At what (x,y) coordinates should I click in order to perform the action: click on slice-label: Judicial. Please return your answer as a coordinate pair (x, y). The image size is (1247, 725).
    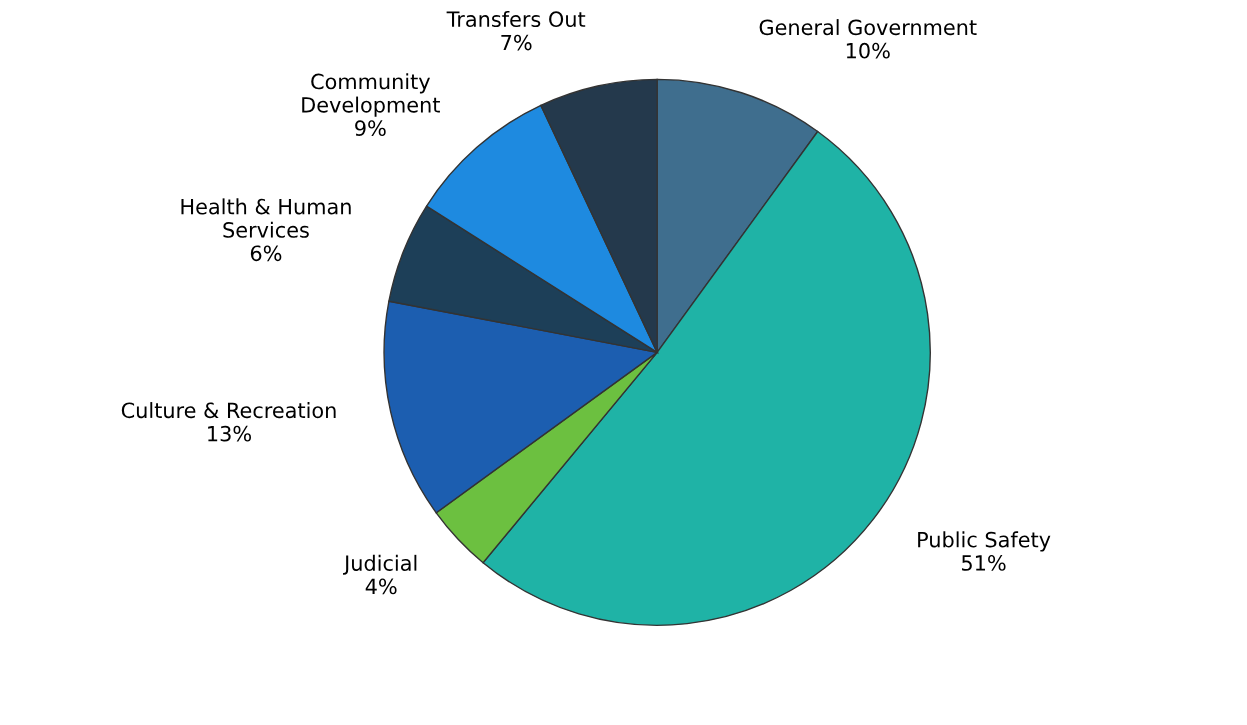
    Looking at the image, I should click on (380, 564).